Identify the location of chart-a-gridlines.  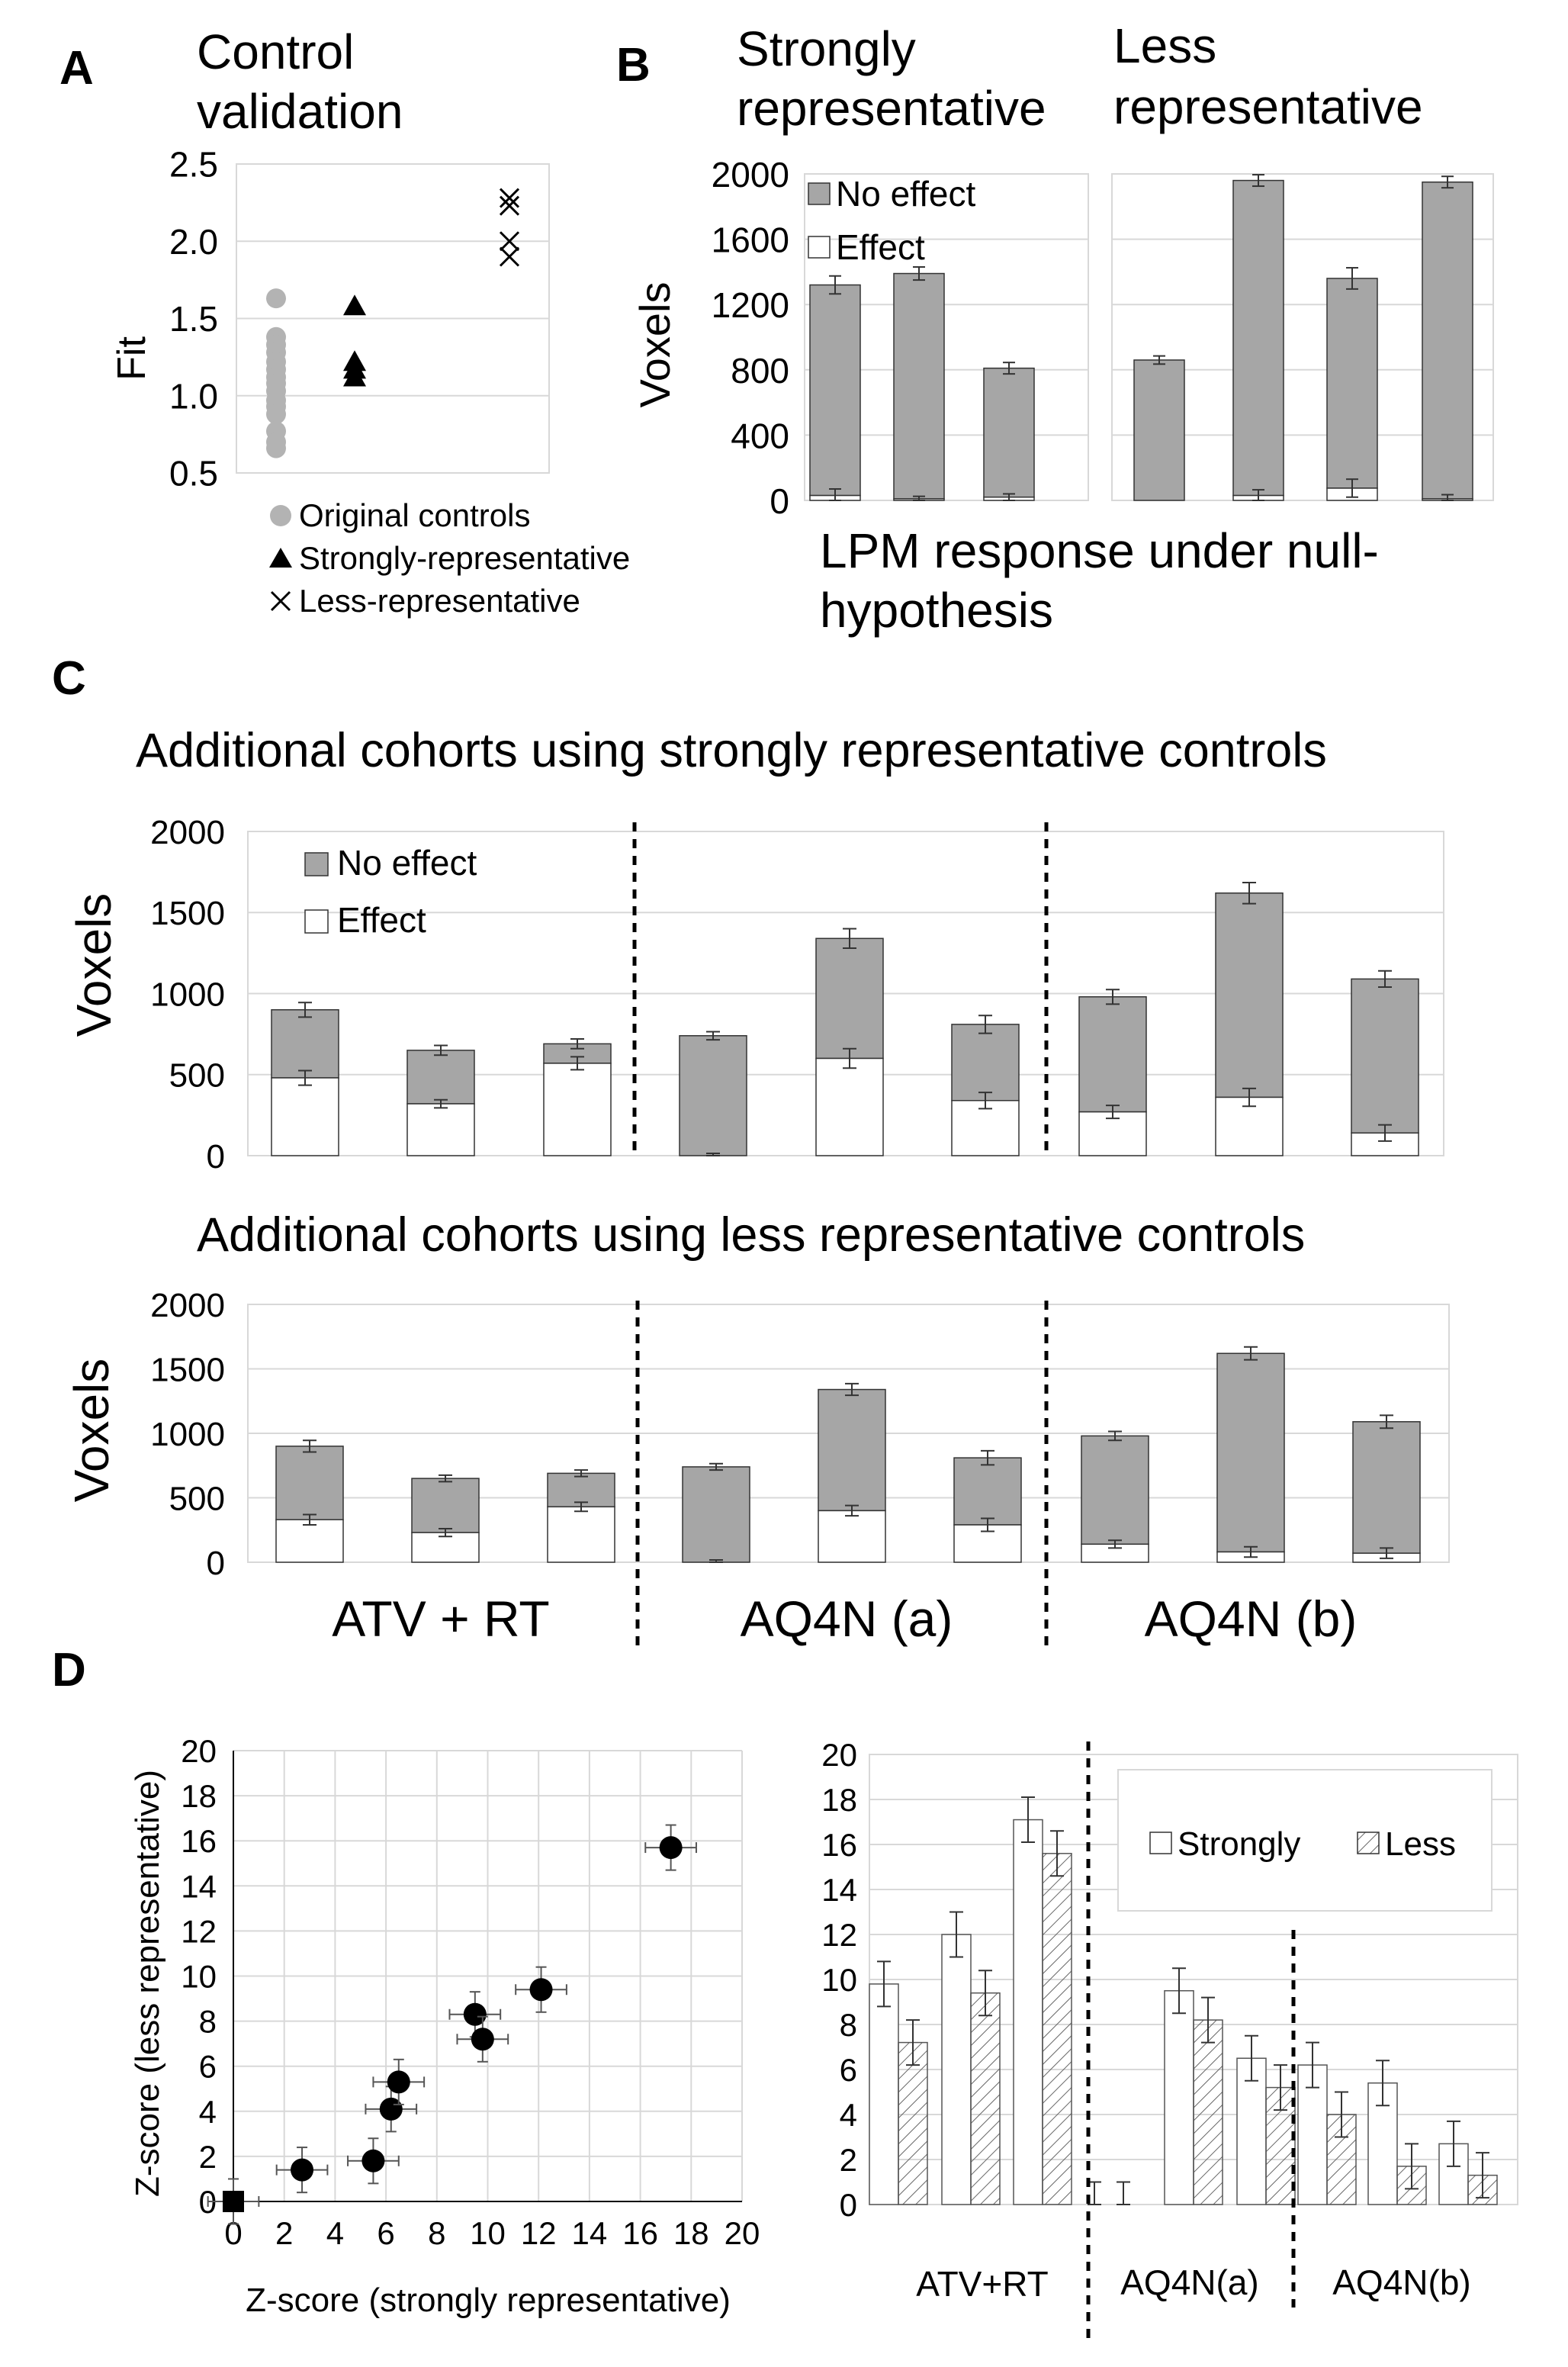
(392, 318).